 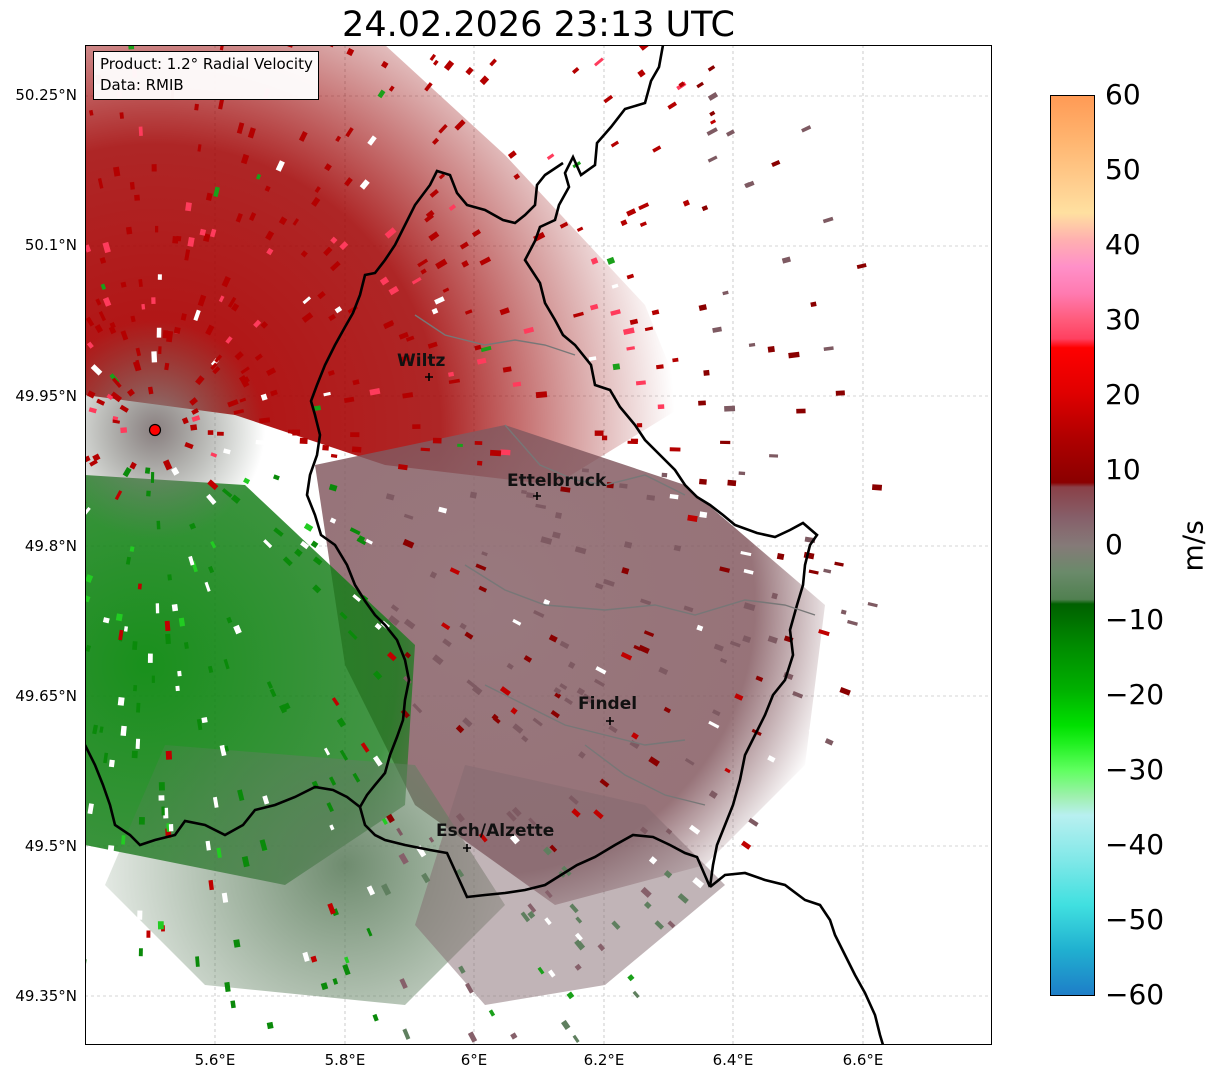 I want to click on colorbar-tick-label: 60, so click(x=1123, y=94).